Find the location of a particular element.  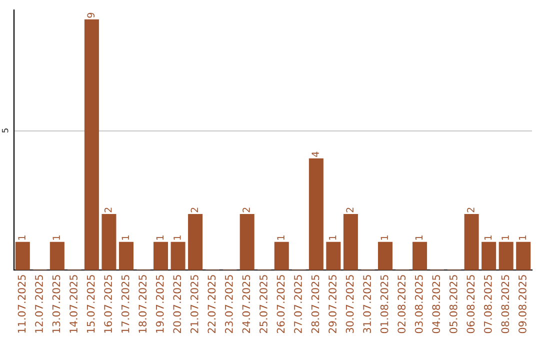

x-tick-label: 18.07.2025 is located at coordinates (142, 304).